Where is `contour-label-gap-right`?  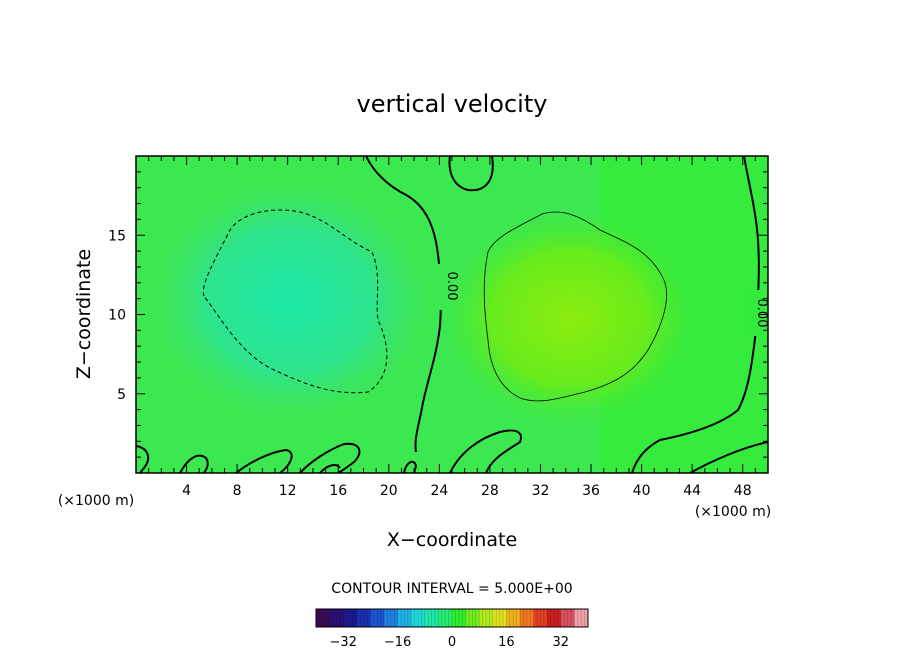
contour-label-gap-right is located at coordinates (753, 313).